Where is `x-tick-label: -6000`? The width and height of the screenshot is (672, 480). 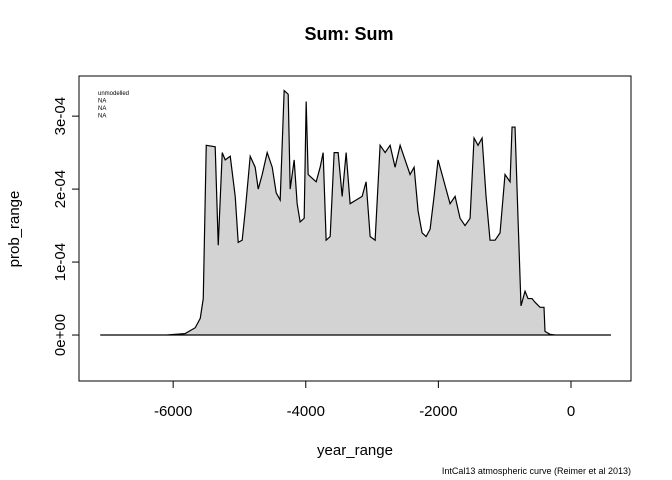 x-tick-label: -6000 is located at coordinates (173, 411).